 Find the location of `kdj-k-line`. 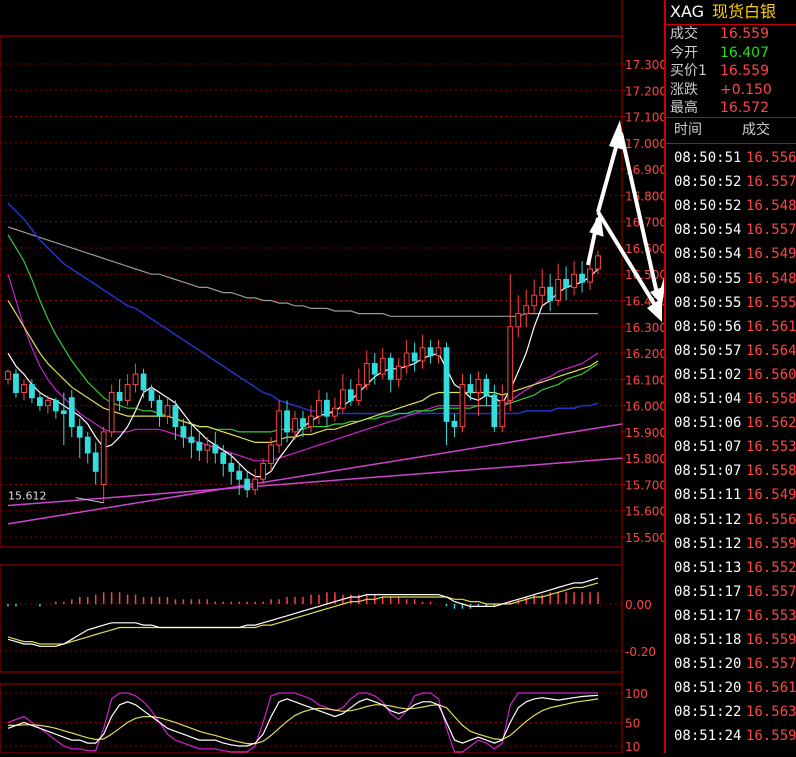

kdj-k-line is located at coordinates (303, 720).